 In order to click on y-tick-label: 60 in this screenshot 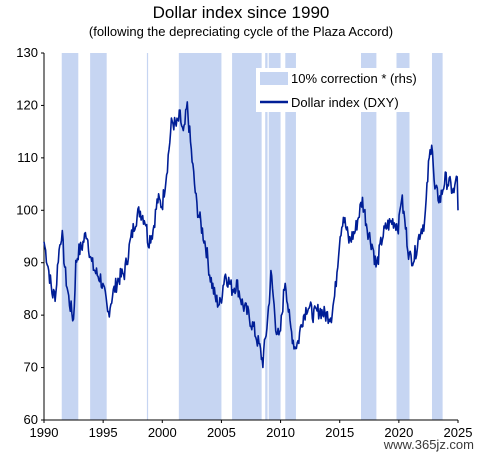, I will do `click(31, 419)`.